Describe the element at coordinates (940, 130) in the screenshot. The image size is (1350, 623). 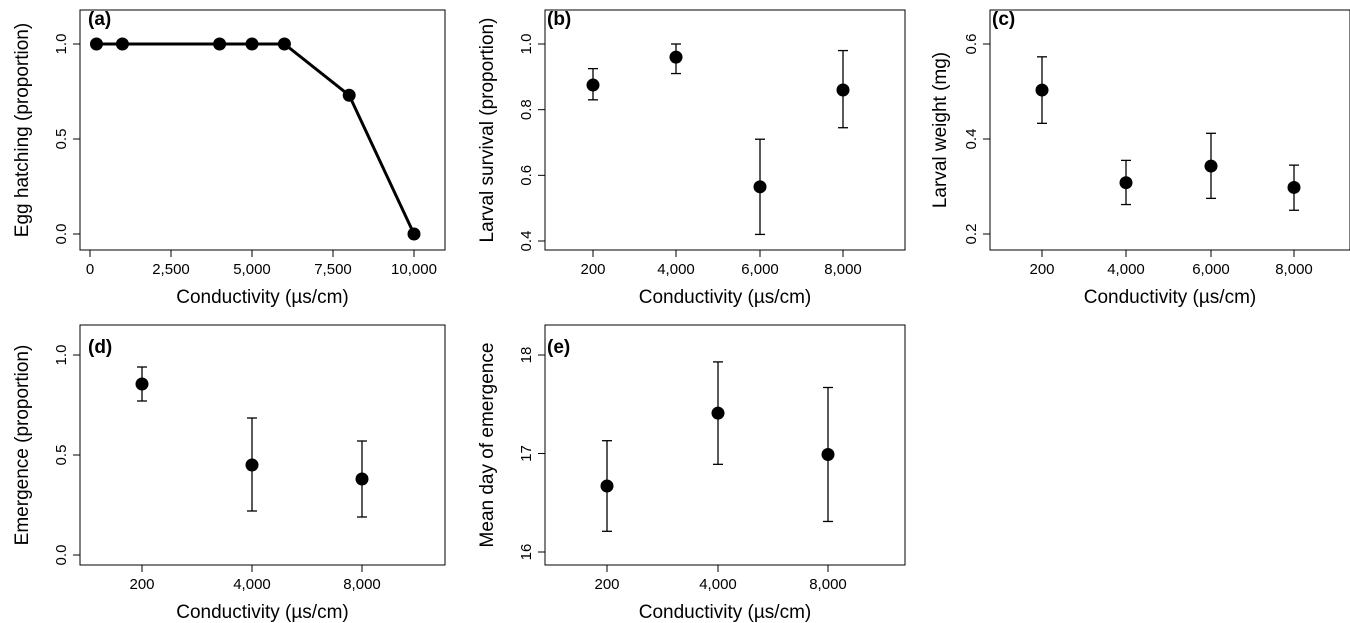
I see `y-axis-title-c: Larval weight (mg)` at that location.